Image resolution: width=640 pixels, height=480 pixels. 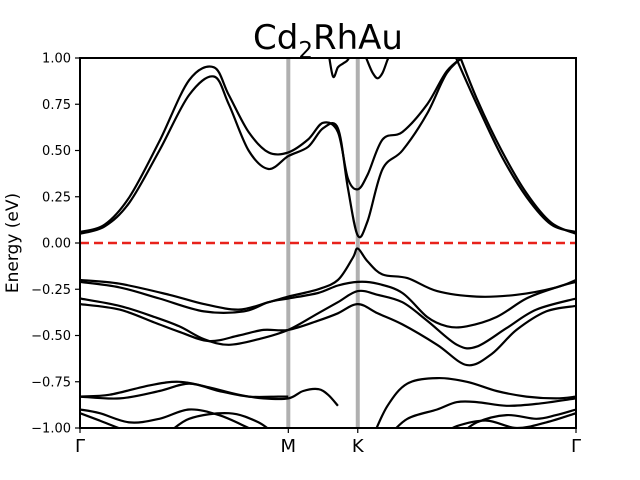 I want to click on y-tick-label: −0.50, so click(x=51, y=336).